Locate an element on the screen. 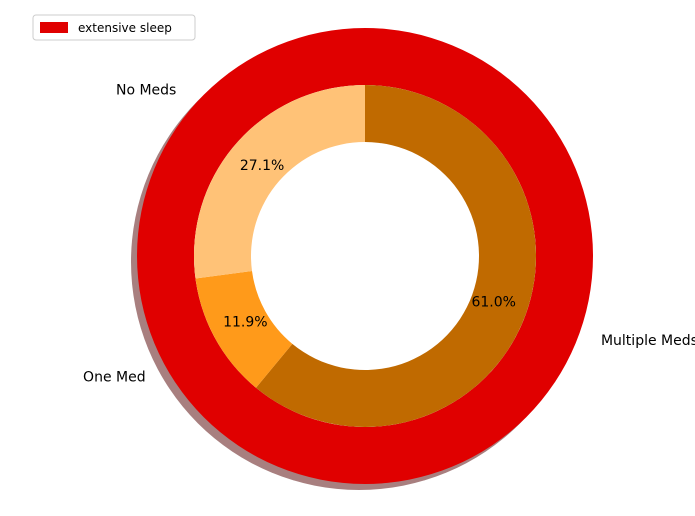  legend-frame is located at coordinates (114, 27).